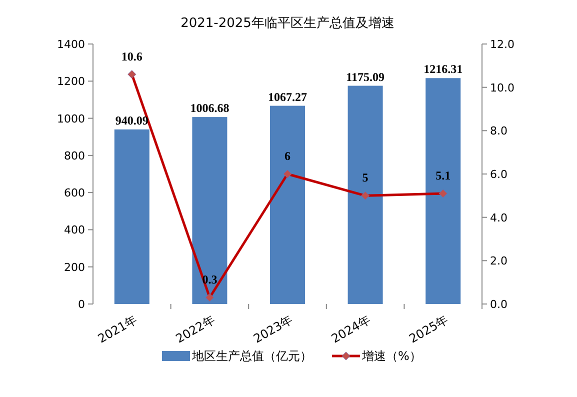 Image resolution: width=577 pixels, height=397 pixels. Describe the element at coordinates (71, 81) in the screenshot. I see `y-tick-label: 1200` at that location.